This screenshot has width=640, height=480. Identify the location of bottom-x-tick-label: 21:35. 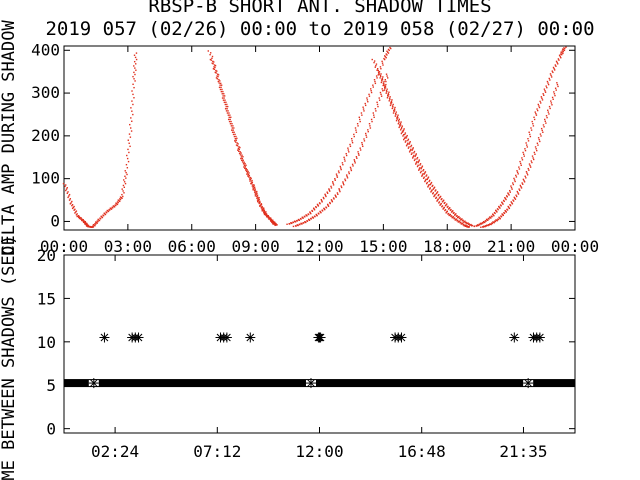
(523, 451).